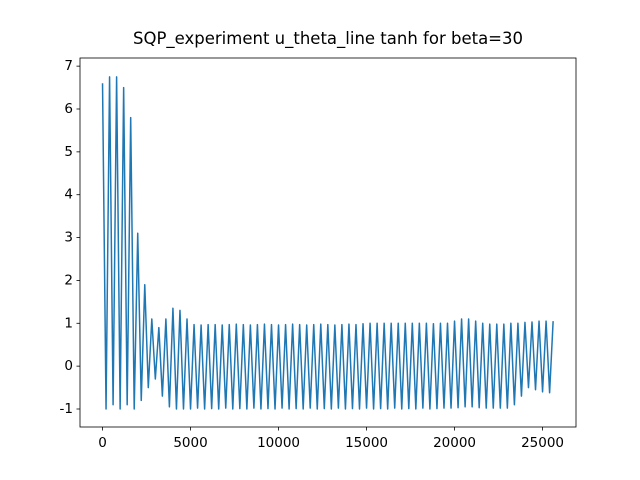 The image size is (640, 480). What do you see at coordinates (68, 152) in the screenshot?
I see `y-tick-label: 5` at bounding box center [68, 152].